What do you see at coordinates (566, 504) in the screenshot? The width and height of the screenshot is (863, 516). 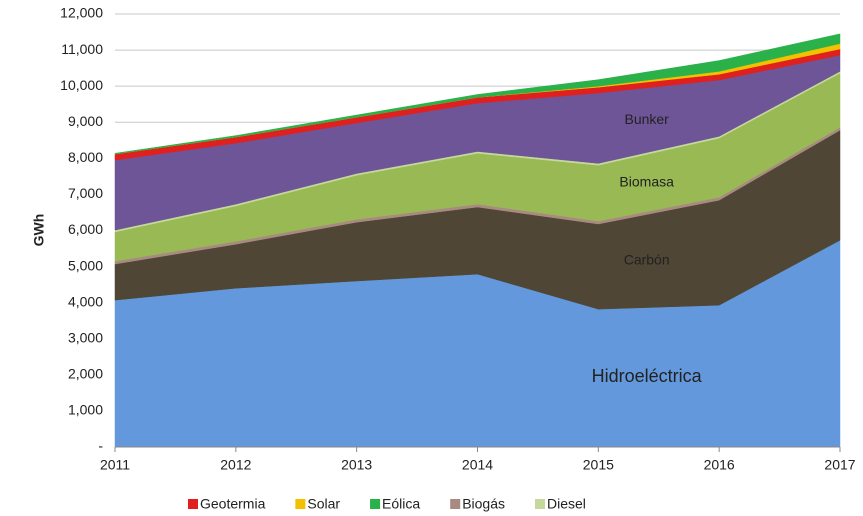 I see `legend-label: Diesel` at bounding box center [566, 504].